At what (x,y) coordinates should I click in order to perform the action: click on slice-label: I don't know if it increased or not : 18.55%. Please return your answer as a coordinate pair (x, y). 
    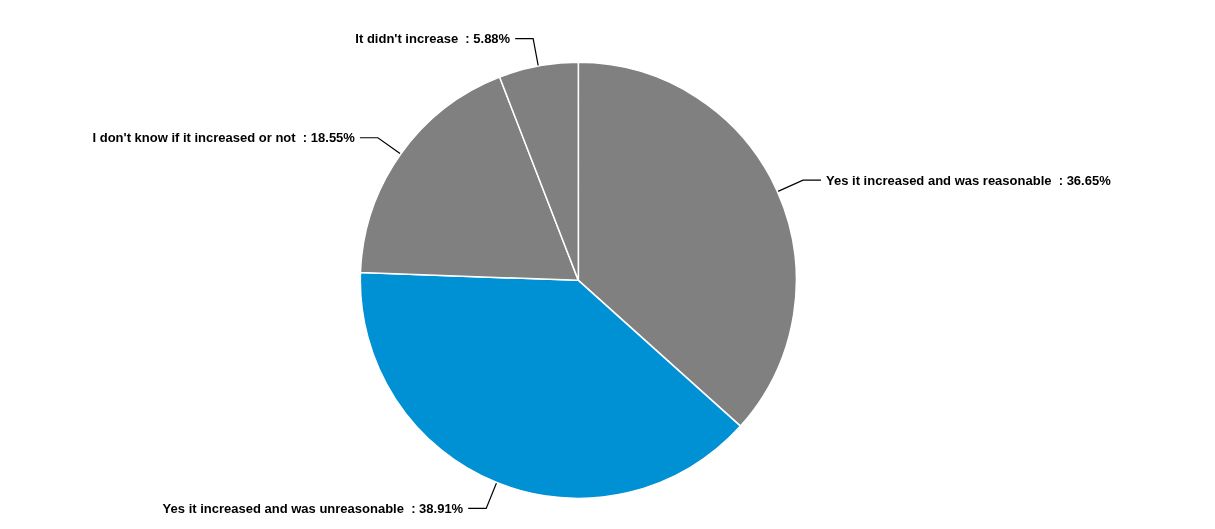
    Looking at the image, I should click on (224, 138).